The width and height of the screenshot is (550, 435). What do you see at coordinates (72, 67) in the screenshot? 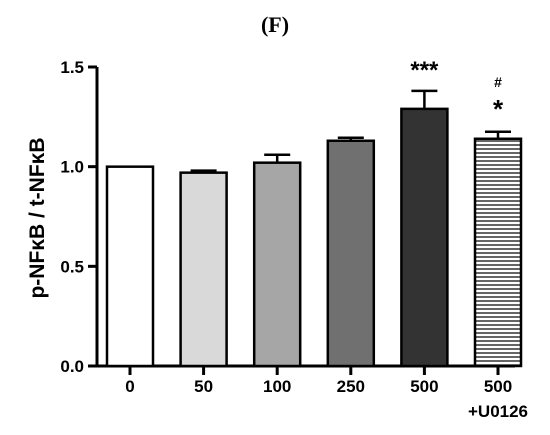
I see `y-tick-label: 1.5` at bounding box center [72, 67].